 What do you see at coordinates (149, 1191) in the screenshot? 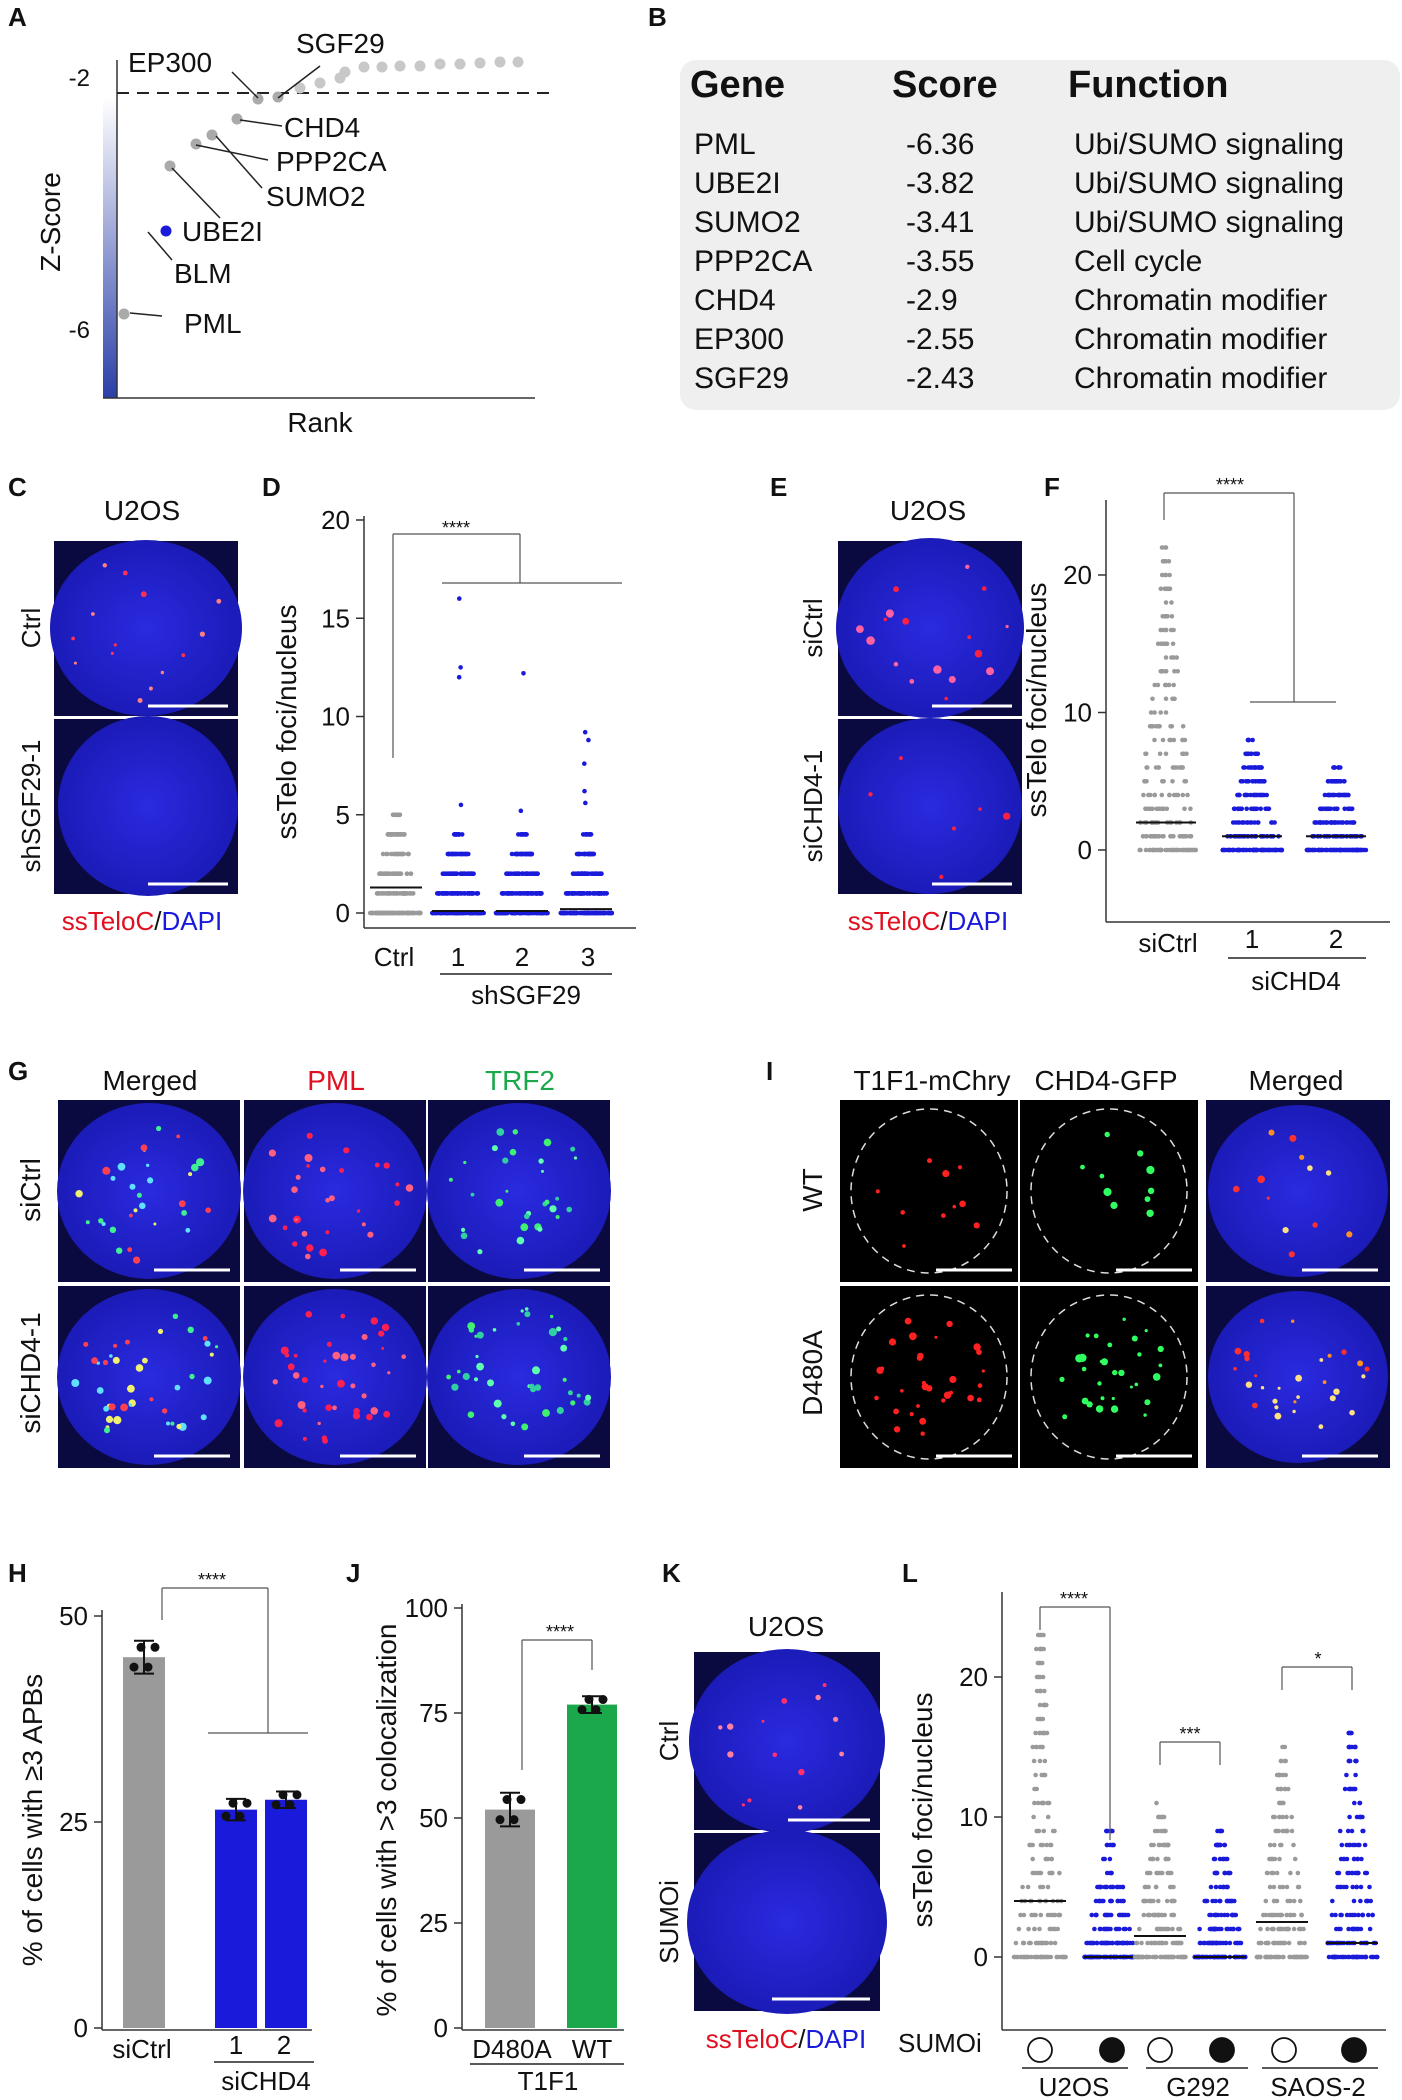
I see `nucleus` at bounding box center [149, 1191].